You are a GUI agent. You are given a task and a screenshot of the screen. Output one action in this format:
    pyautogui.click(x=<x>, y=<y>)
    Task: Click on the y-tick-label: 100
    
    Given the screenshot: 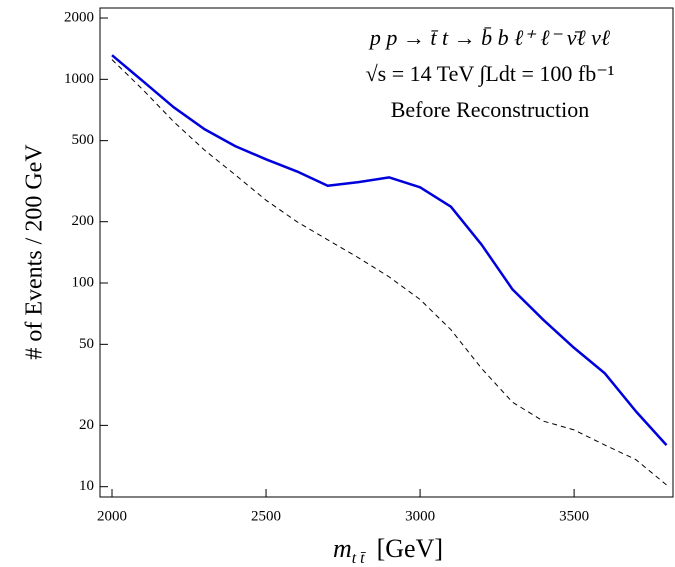 What is the action you would take?
    pyautogui.click(x=83, y=282)
    